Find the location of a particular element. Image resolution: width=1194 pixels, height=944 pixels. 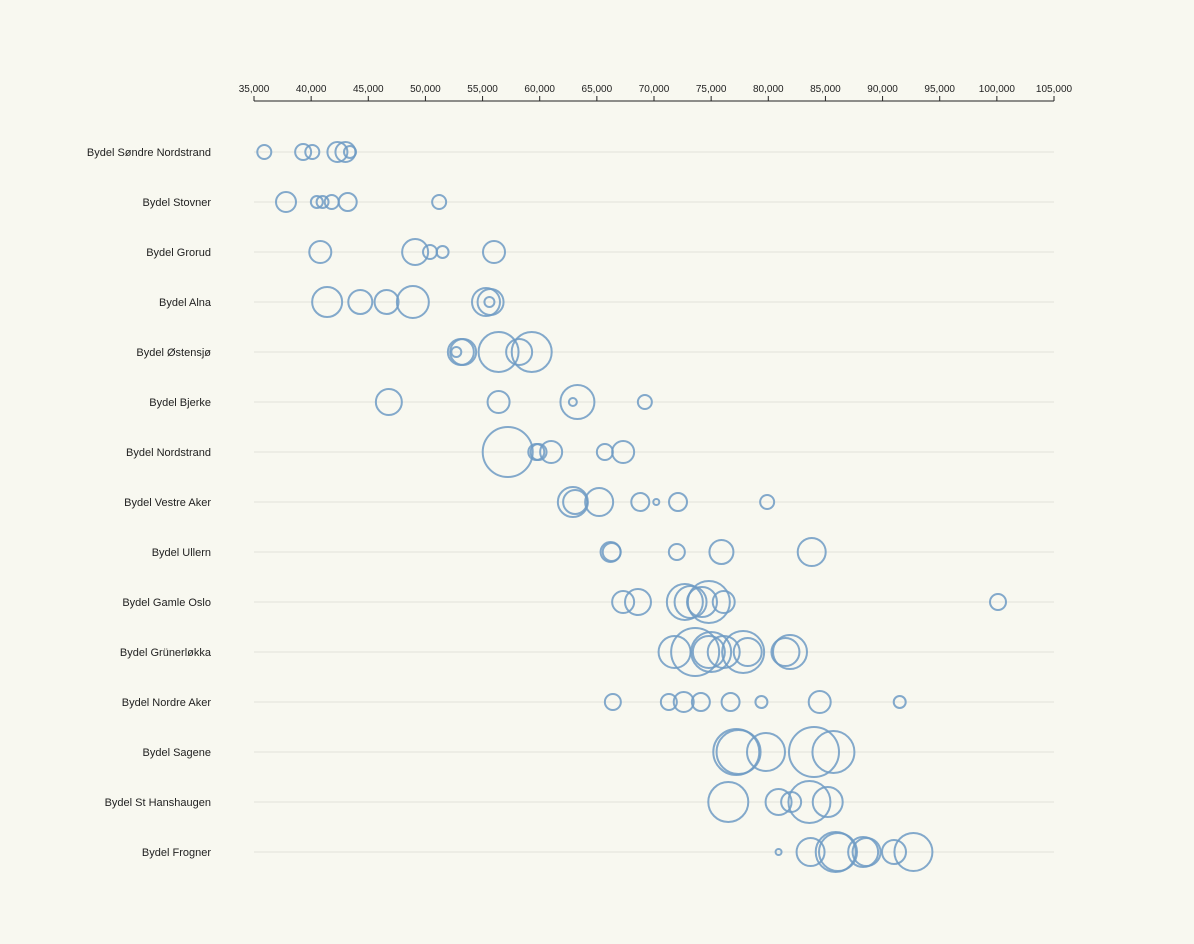

row-label: Bydel Søndre Nordstrand is located at coordinates (149, 153).